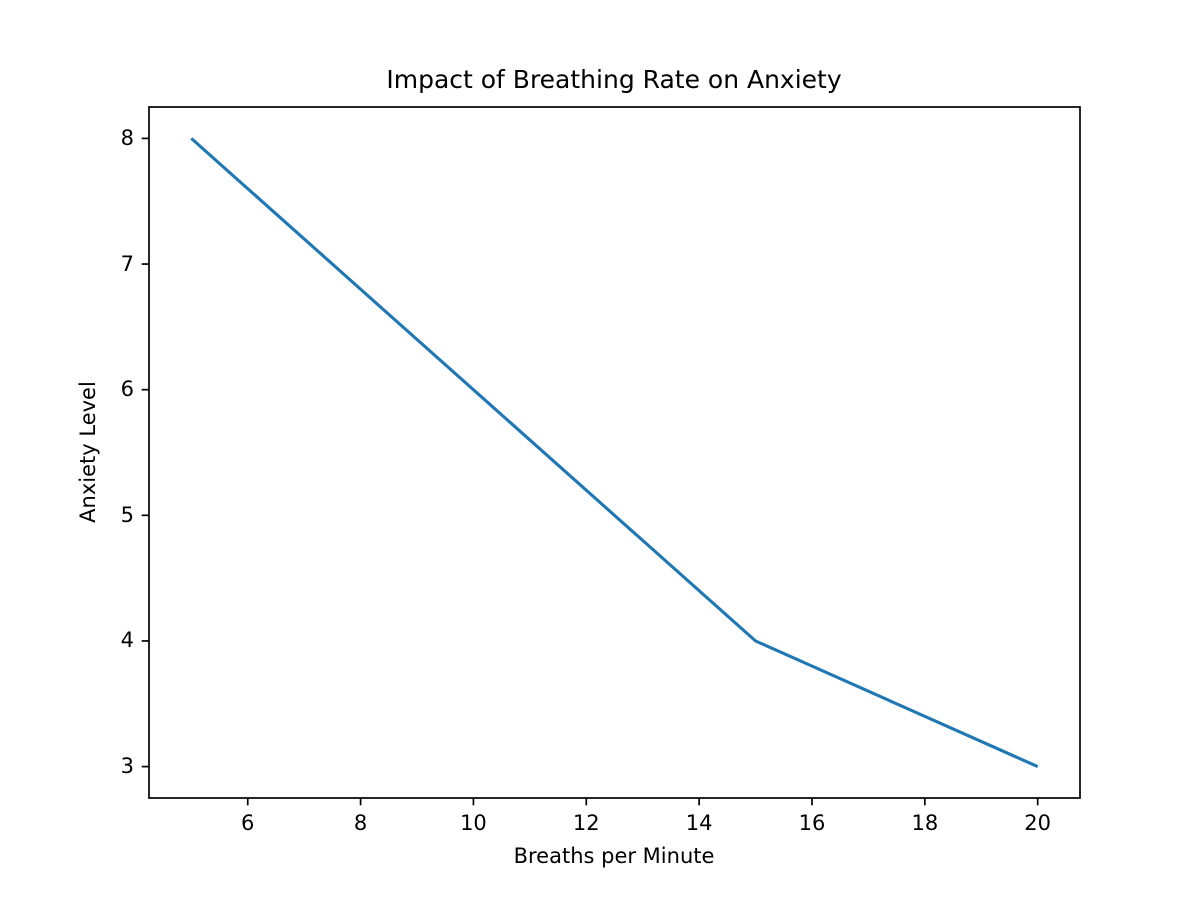 This screenshot has width=1200, height=900. I want to click on y-tick-label: 6, so click(127, 389).